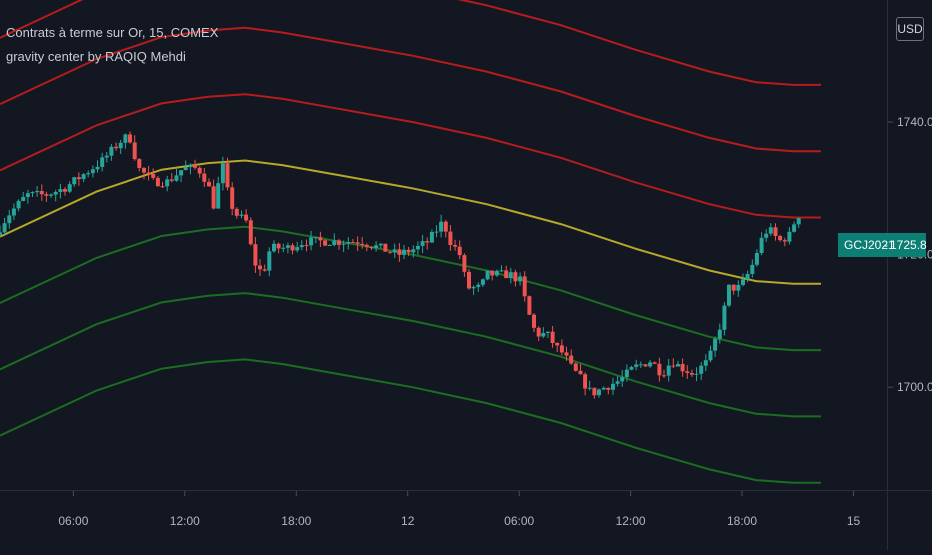 The width and height of the screenshot is (932, 555). I want to click on y-tick-label: 1700.0, so click(914, 387).